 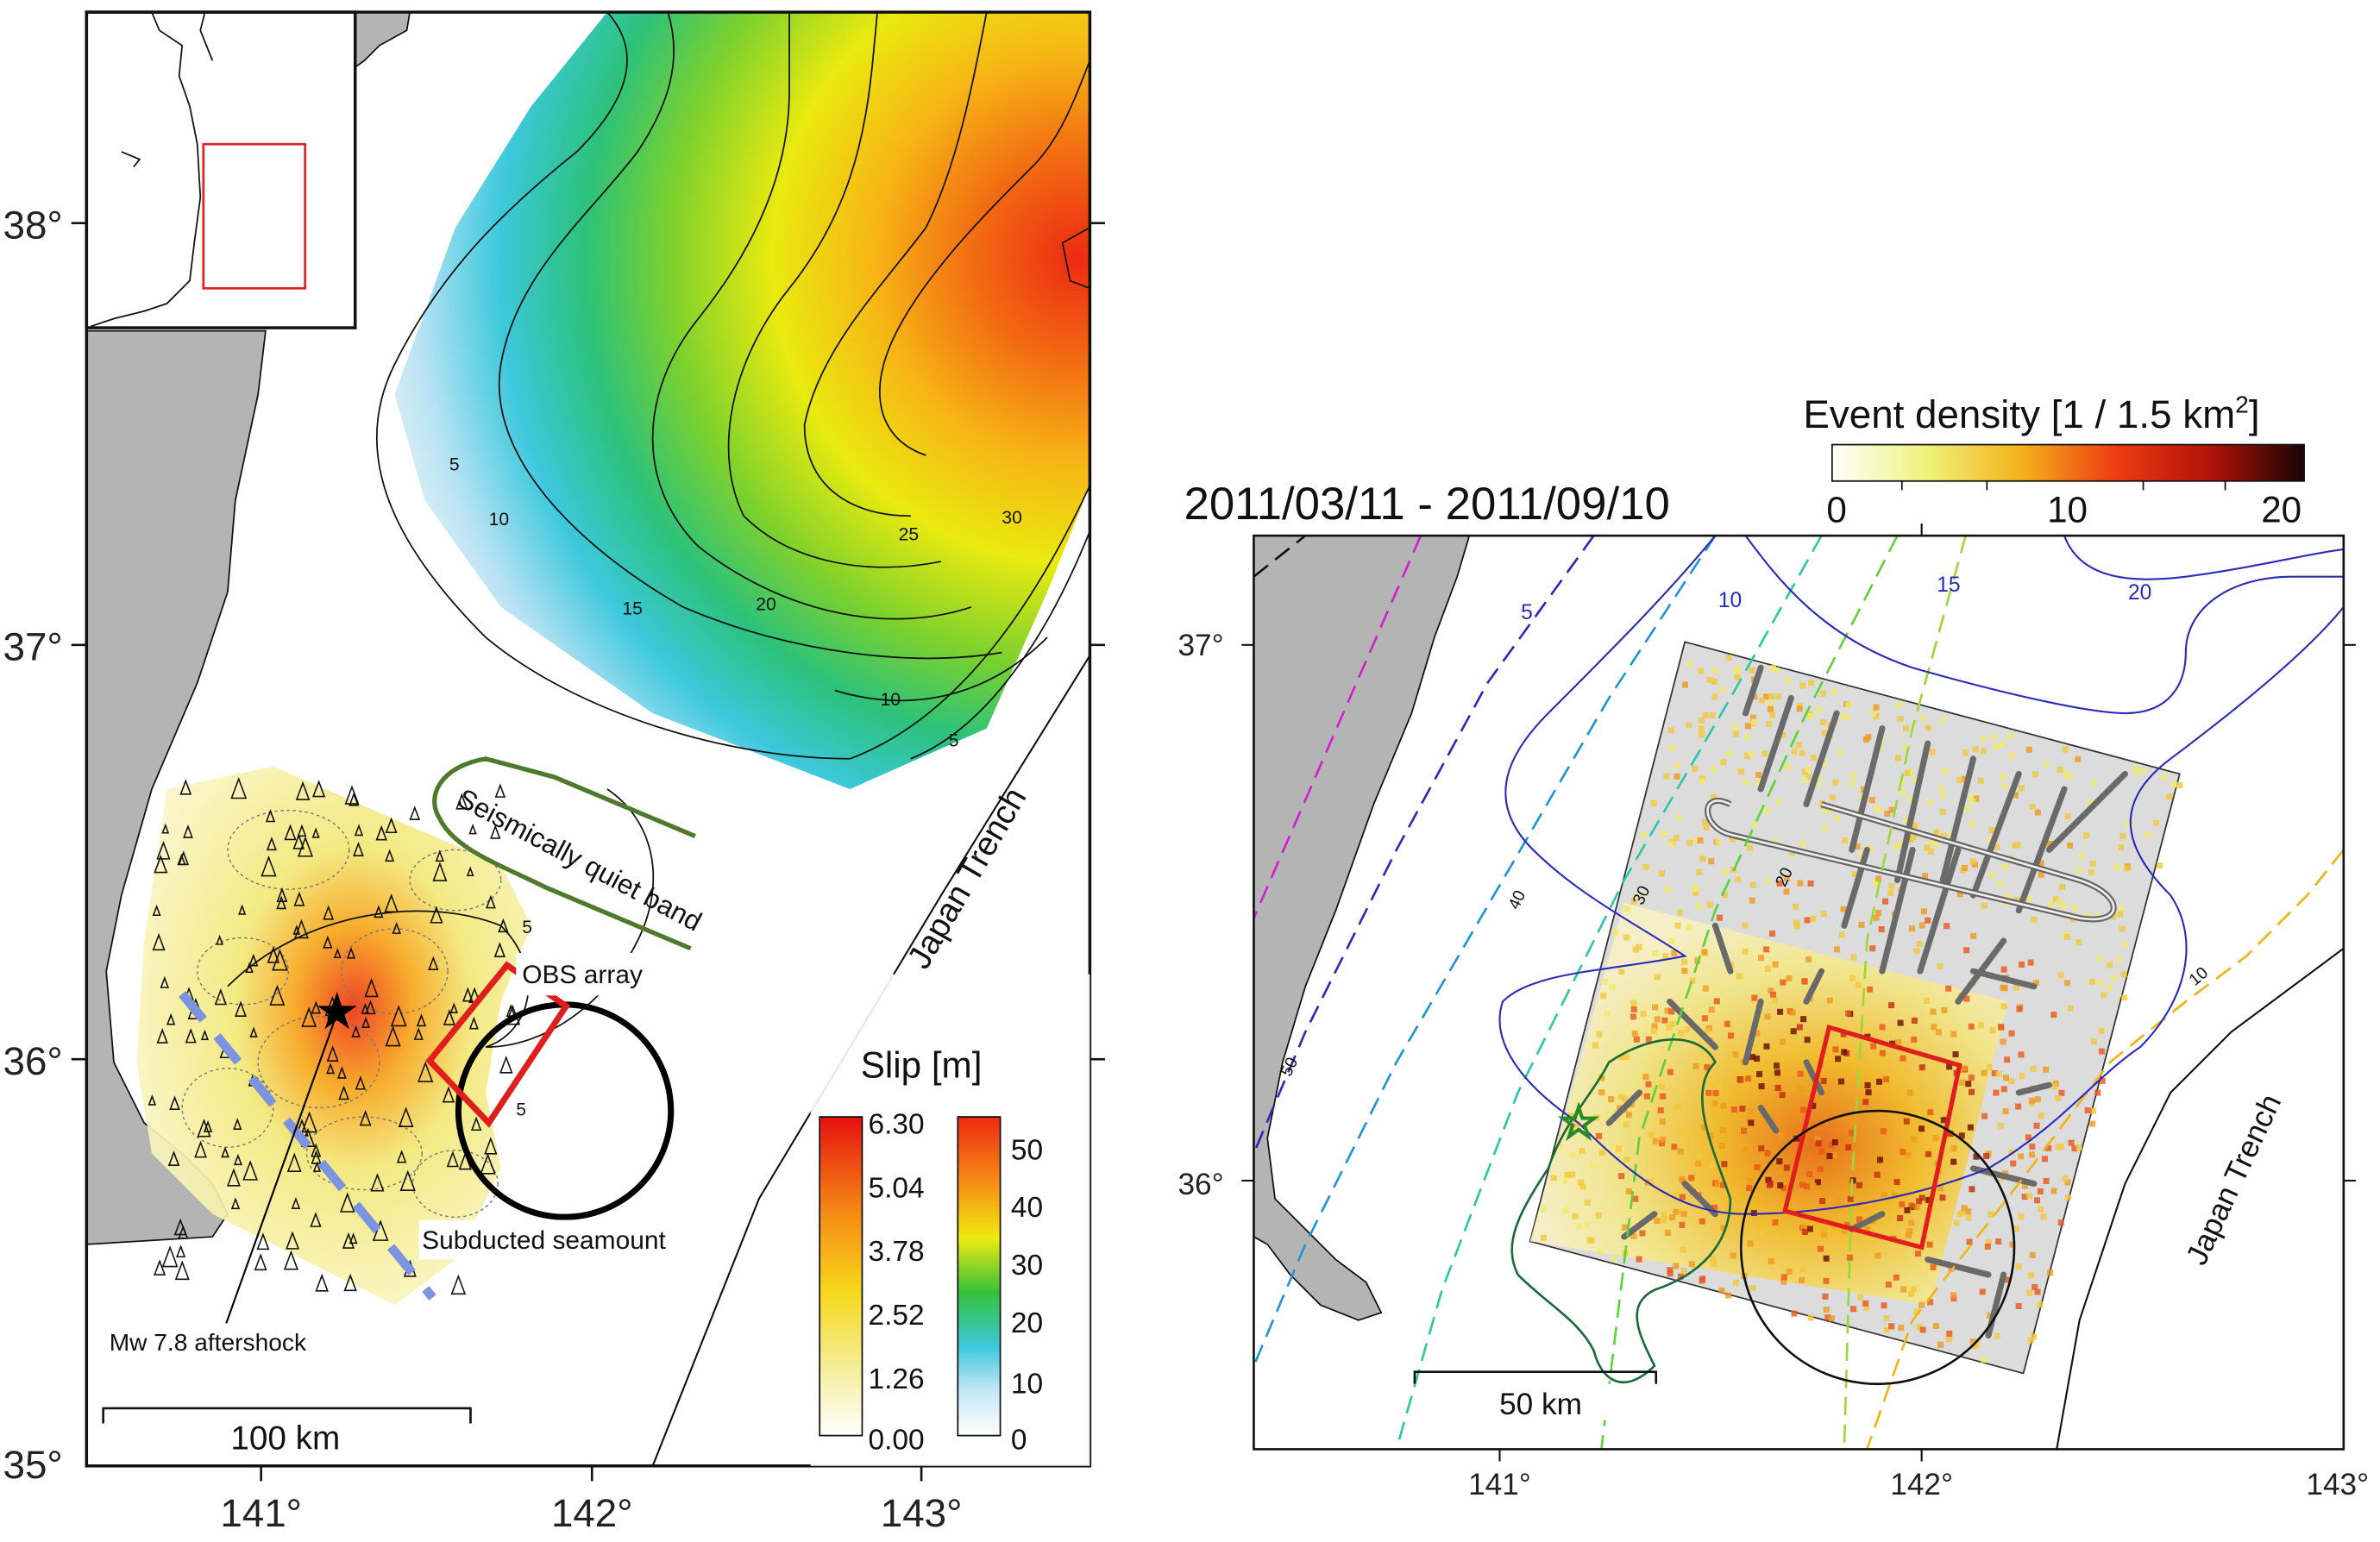 I want to click on slab-depth-contour, so click(x=1424, y=845).